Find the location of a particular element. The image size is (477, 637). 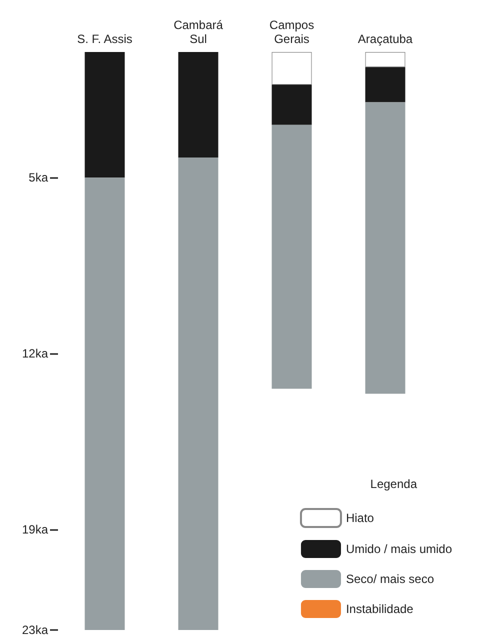

y-tick-label: 5ka is located at coordinates (38, 177).